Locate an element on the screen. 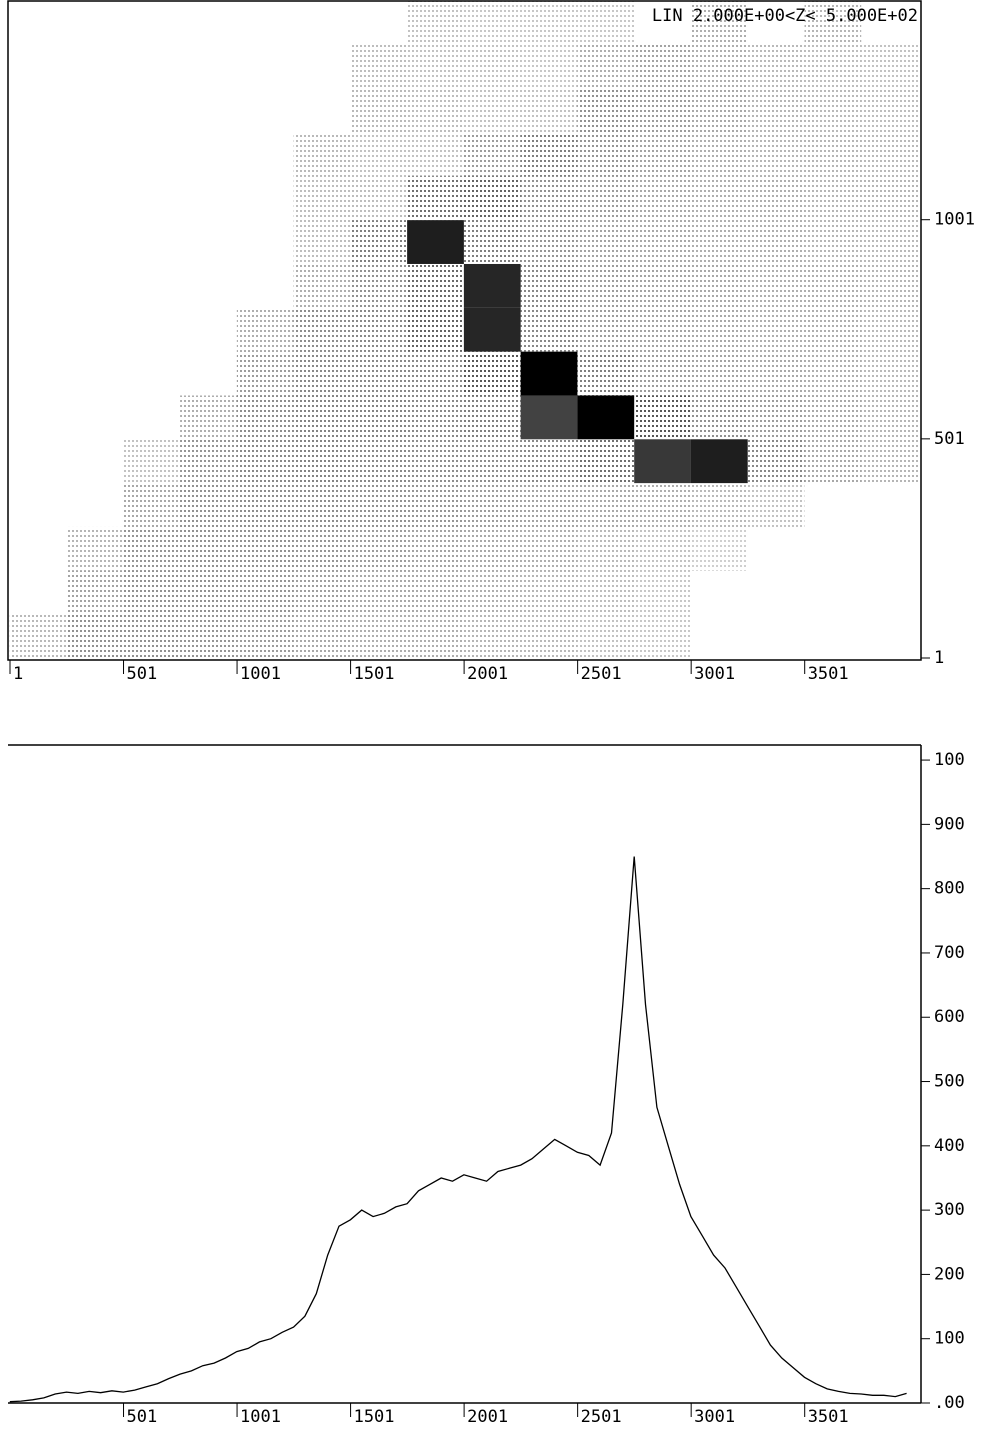  x-tick-label: 2001 is located at coordinates (487, 674).